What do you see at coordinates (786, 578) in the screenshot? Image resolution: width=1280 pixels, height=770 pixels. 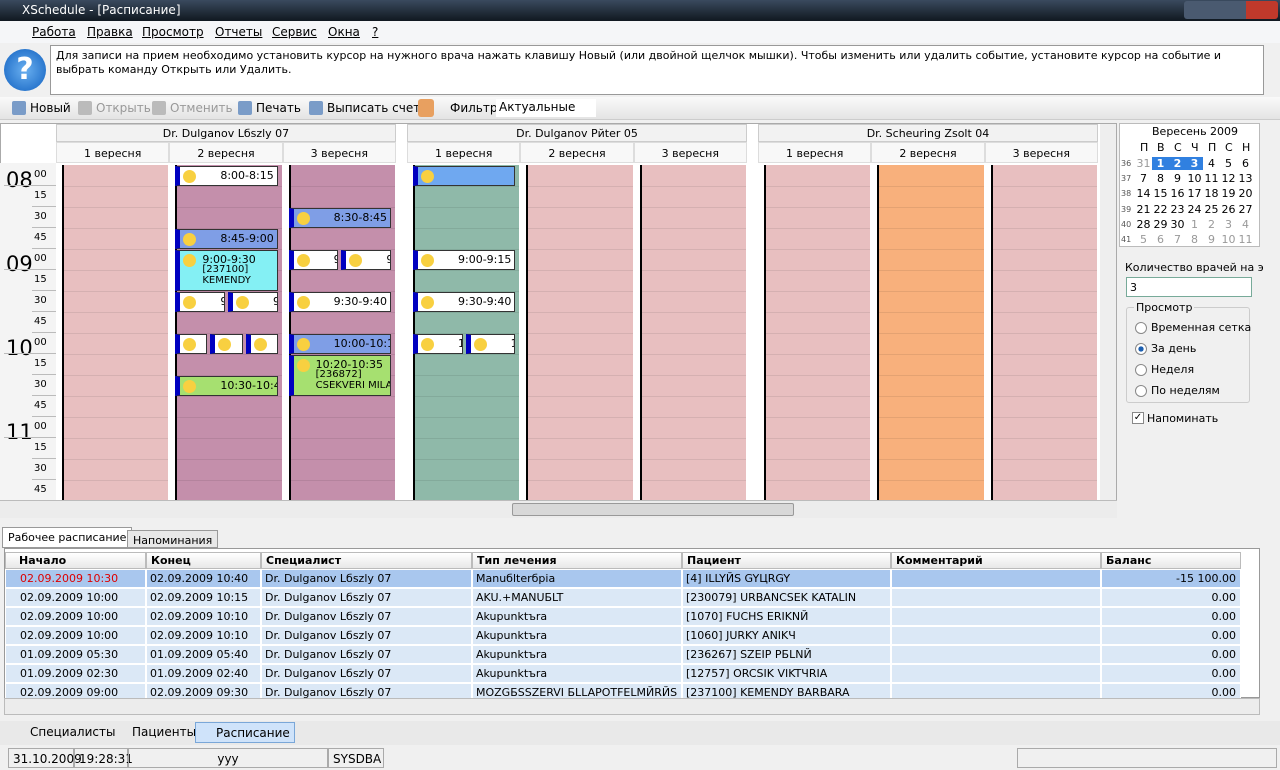 I see `cell: [4] ILLYЙS GYЦRGY` at bounding box center [786, 578].